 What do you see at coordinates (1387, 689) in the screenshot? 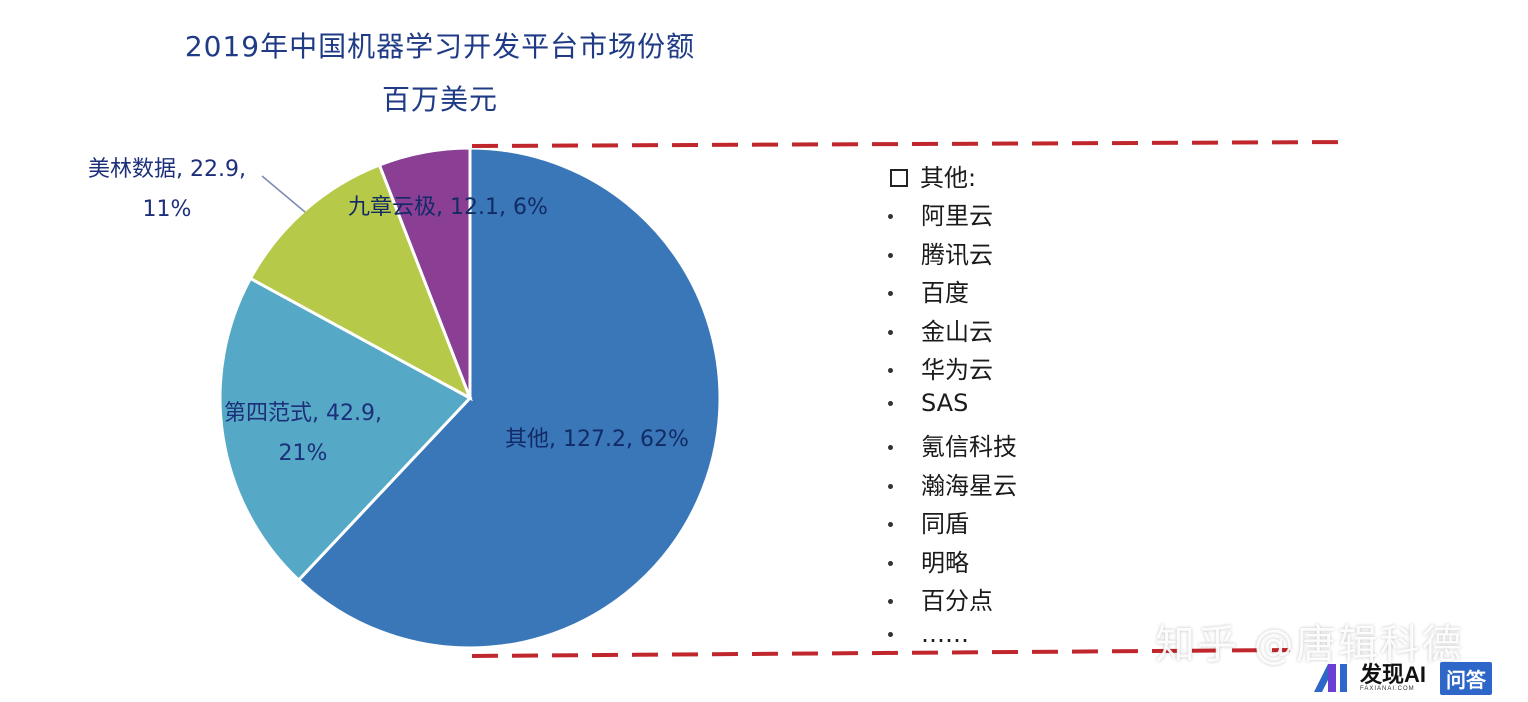
I see `brand-domain: FAXIANAI.COM` at bounding box center [1387, 689].